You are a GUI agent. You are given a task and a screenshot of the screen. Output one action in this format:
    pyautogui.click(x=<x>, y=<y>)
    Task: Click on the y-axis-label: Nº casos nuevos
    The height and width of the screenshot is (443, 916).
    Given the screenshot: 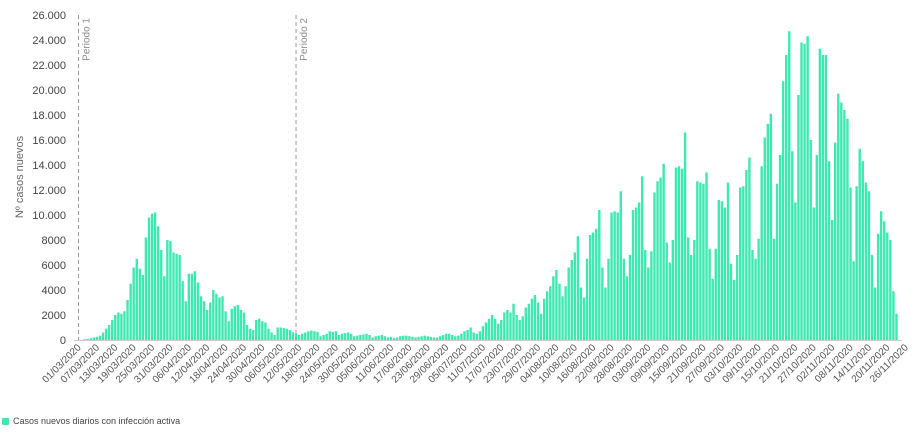 What is the action you would take?
    pyautogui.click(x=20, y=176)
    